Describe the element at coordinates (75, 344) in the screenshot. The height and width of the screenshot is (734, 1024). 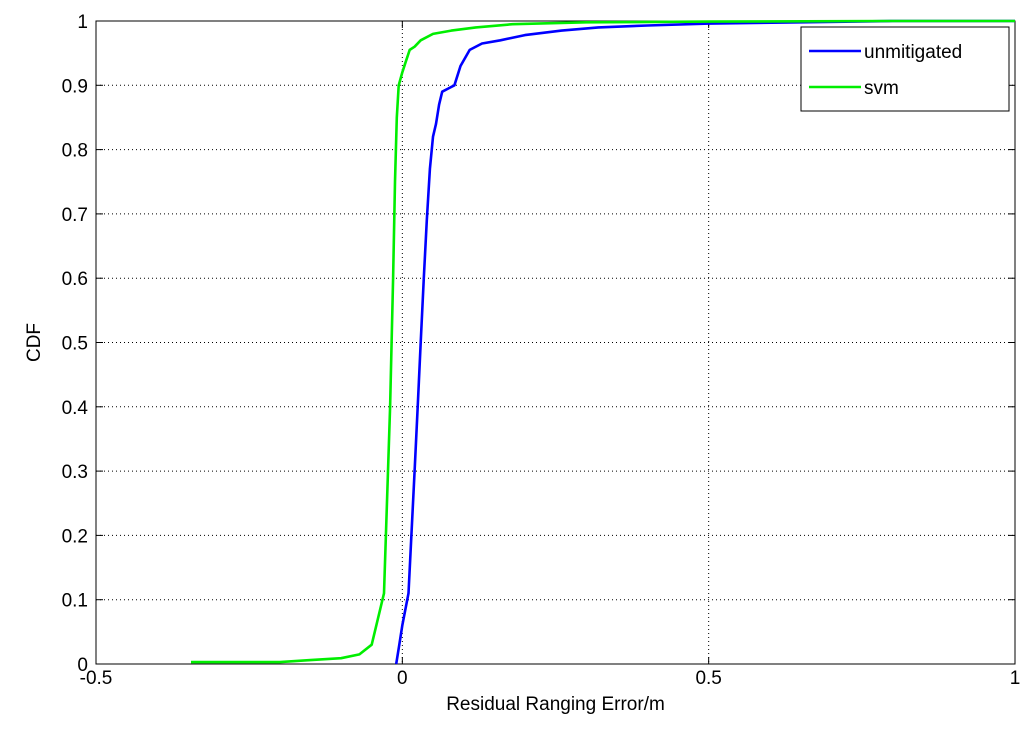
I see `y-tick-label: 0.5` at that location.